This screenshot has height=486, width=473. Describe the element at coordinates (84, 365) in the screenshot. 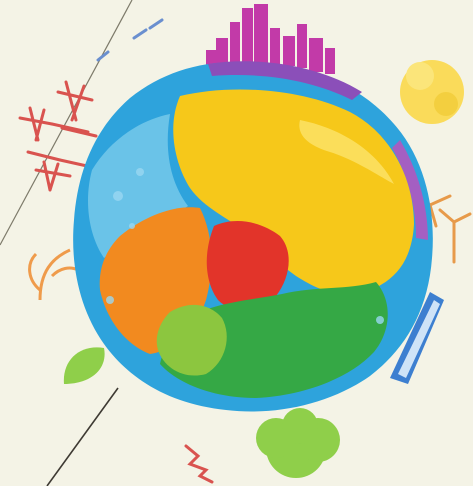

I see `leaf-icon` at that location.